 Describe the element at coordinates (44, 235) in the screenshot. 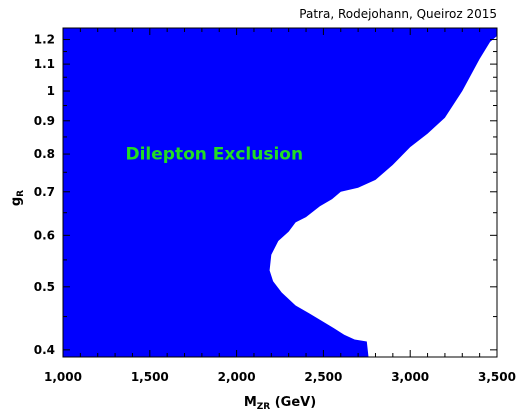

I see `y-tick-label: 0.6` at that location.